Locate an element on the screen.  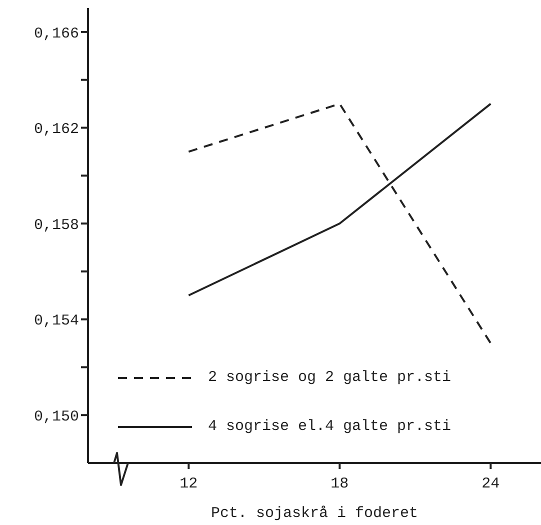
y-tick-label: 0,166 is located at coordinates (56, 33).